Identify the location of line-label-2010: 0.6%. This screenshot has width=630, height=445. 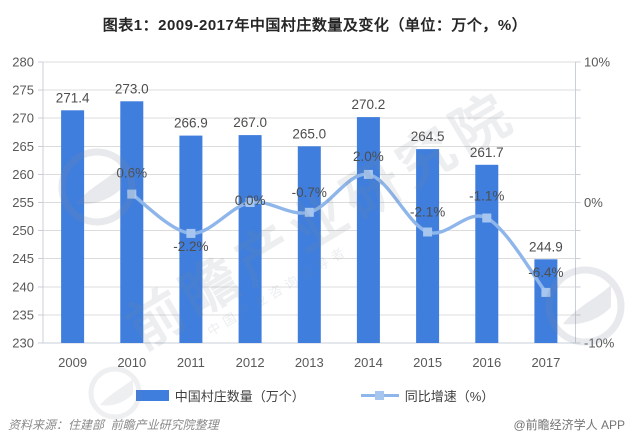
(131, 173).